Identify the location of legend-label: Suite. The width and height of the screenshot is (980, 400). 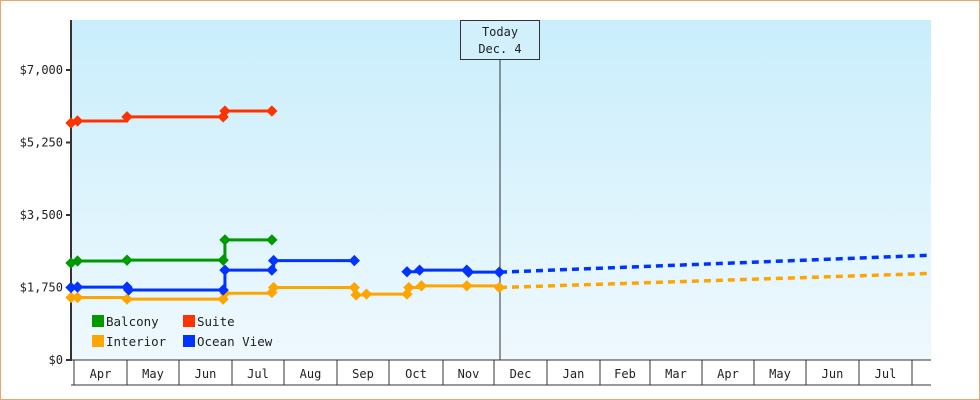
(216, 321).